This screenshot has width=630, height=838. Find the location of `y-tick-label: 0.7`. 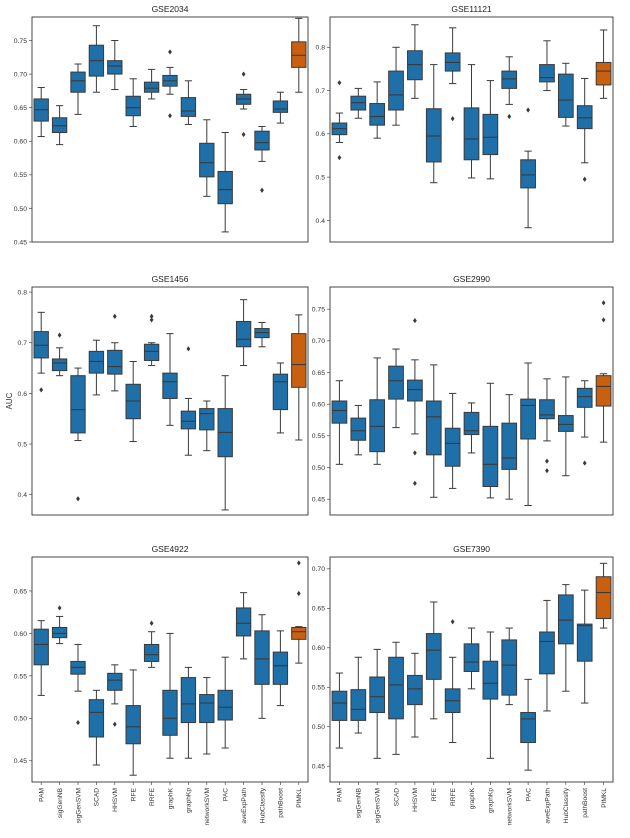

y-tick-label: 0.7 is located at coordinates (23, 343).